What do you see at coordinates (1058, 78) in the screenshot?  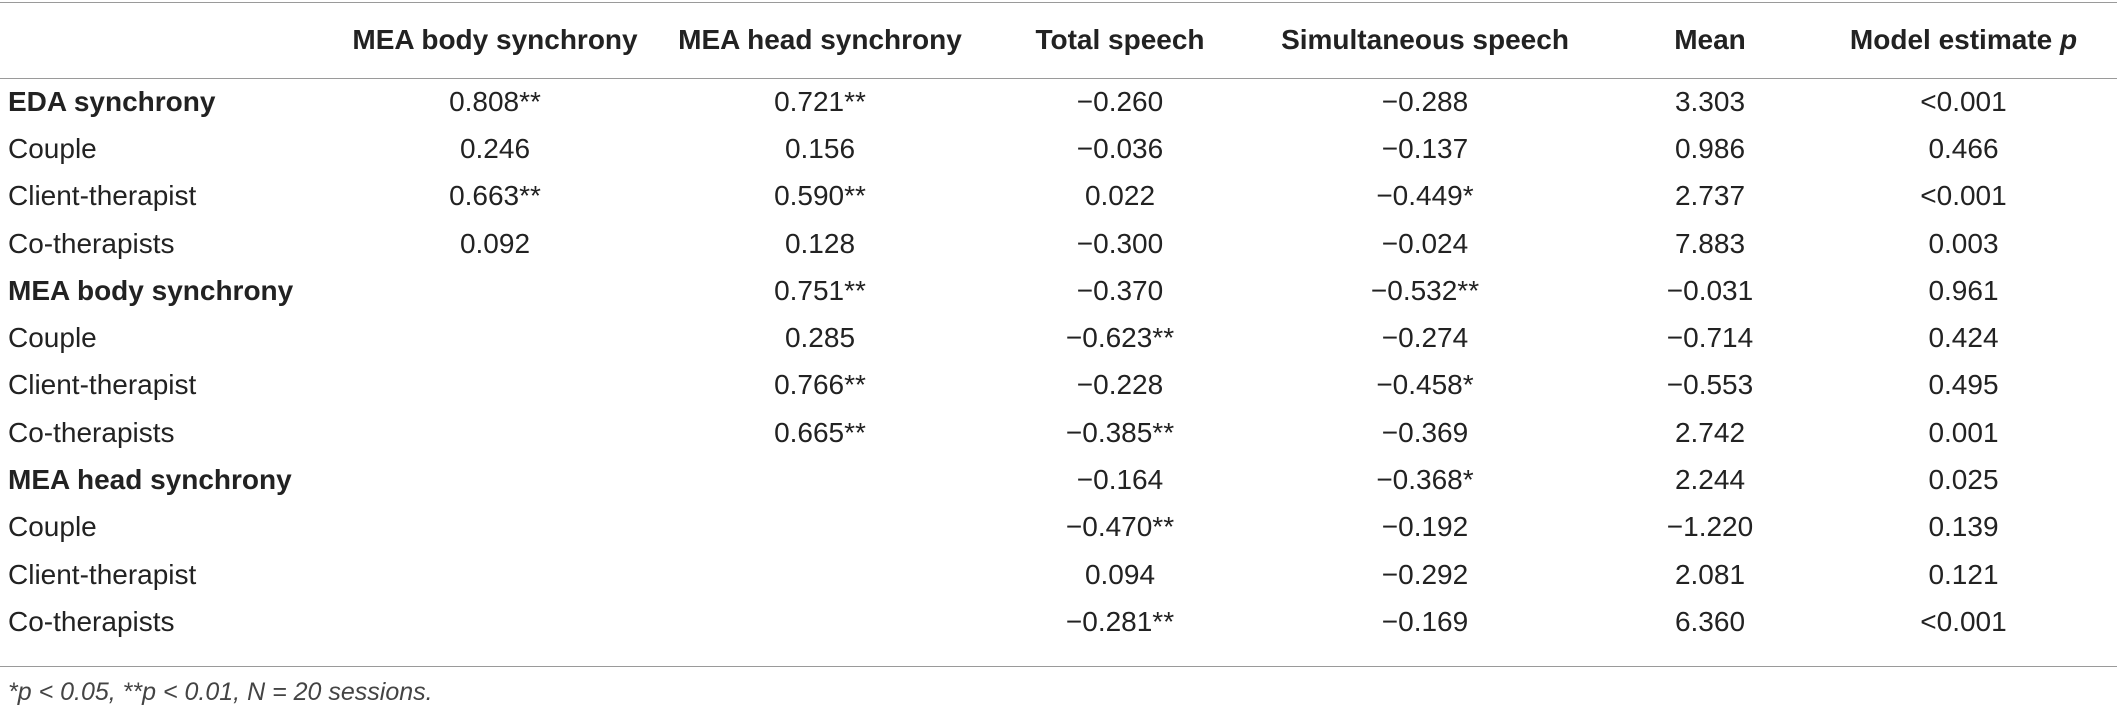 I see `header-rule` at bounding box center [1058, 78].